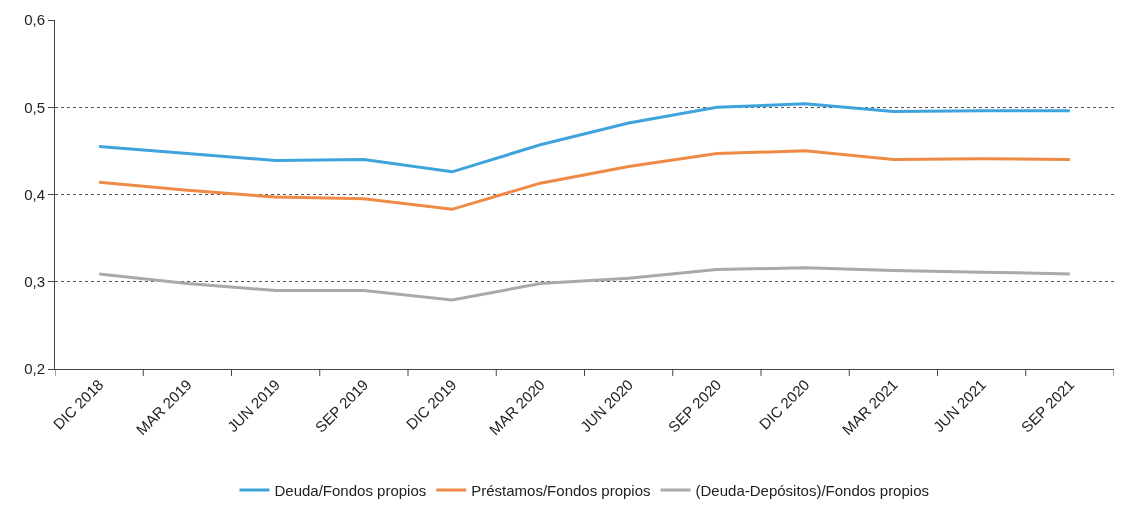 The image size is (1139, 519). What do you see at coordinates (812, 490) in the screenshot?
I see `legend-label: (Deuda-Depósitos)/Fondos propios` at bounding box center [812, 490].